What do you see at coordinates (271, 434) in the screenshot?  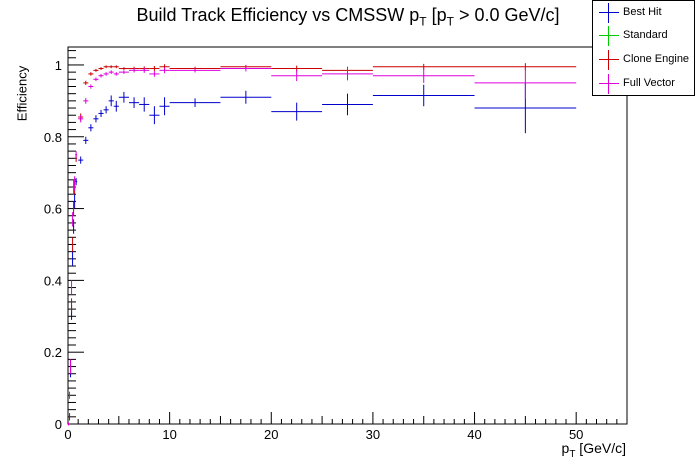 I see `x-tick-label: 20` at bounding box center [271, 434].